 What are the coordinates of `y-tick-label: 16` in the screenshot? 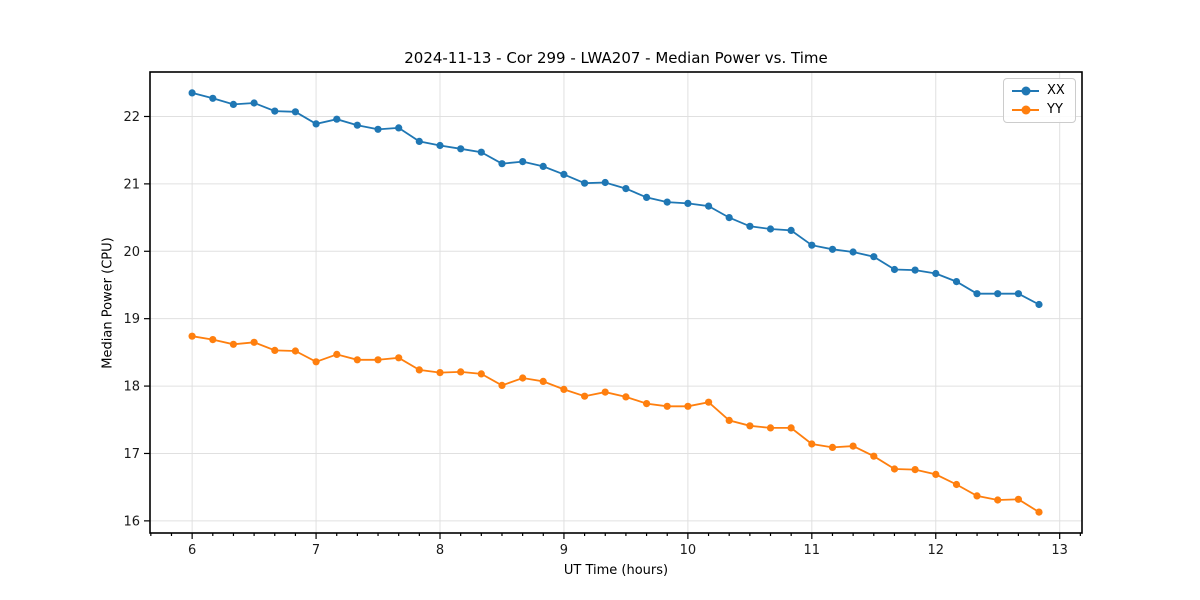 It's located at (131, 521).